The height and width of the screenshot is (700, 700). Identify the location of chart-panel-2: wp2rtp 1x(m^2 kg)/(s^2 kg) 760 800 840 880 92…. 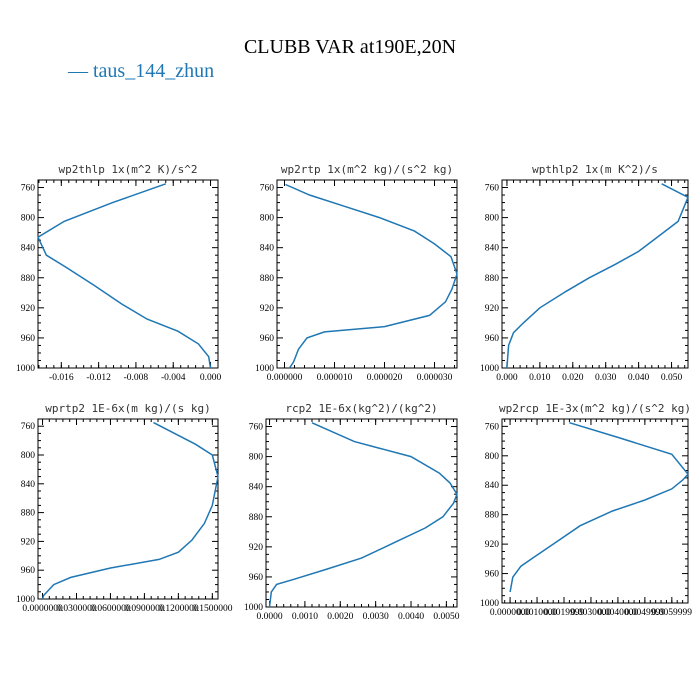
(356, 273).